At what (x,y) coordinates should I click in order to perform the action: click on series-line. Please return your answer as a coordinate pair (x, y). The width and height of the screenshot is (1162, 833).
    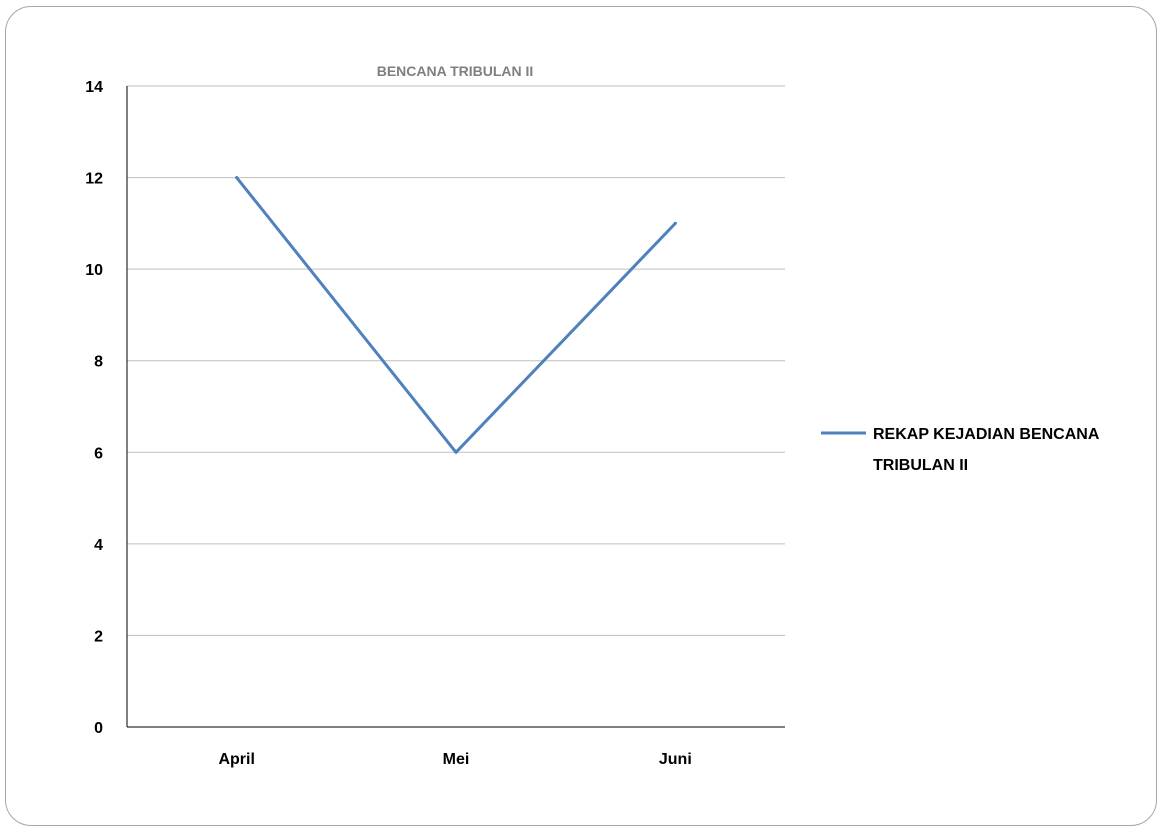
    Looking at the image, I should click on (456, 315).